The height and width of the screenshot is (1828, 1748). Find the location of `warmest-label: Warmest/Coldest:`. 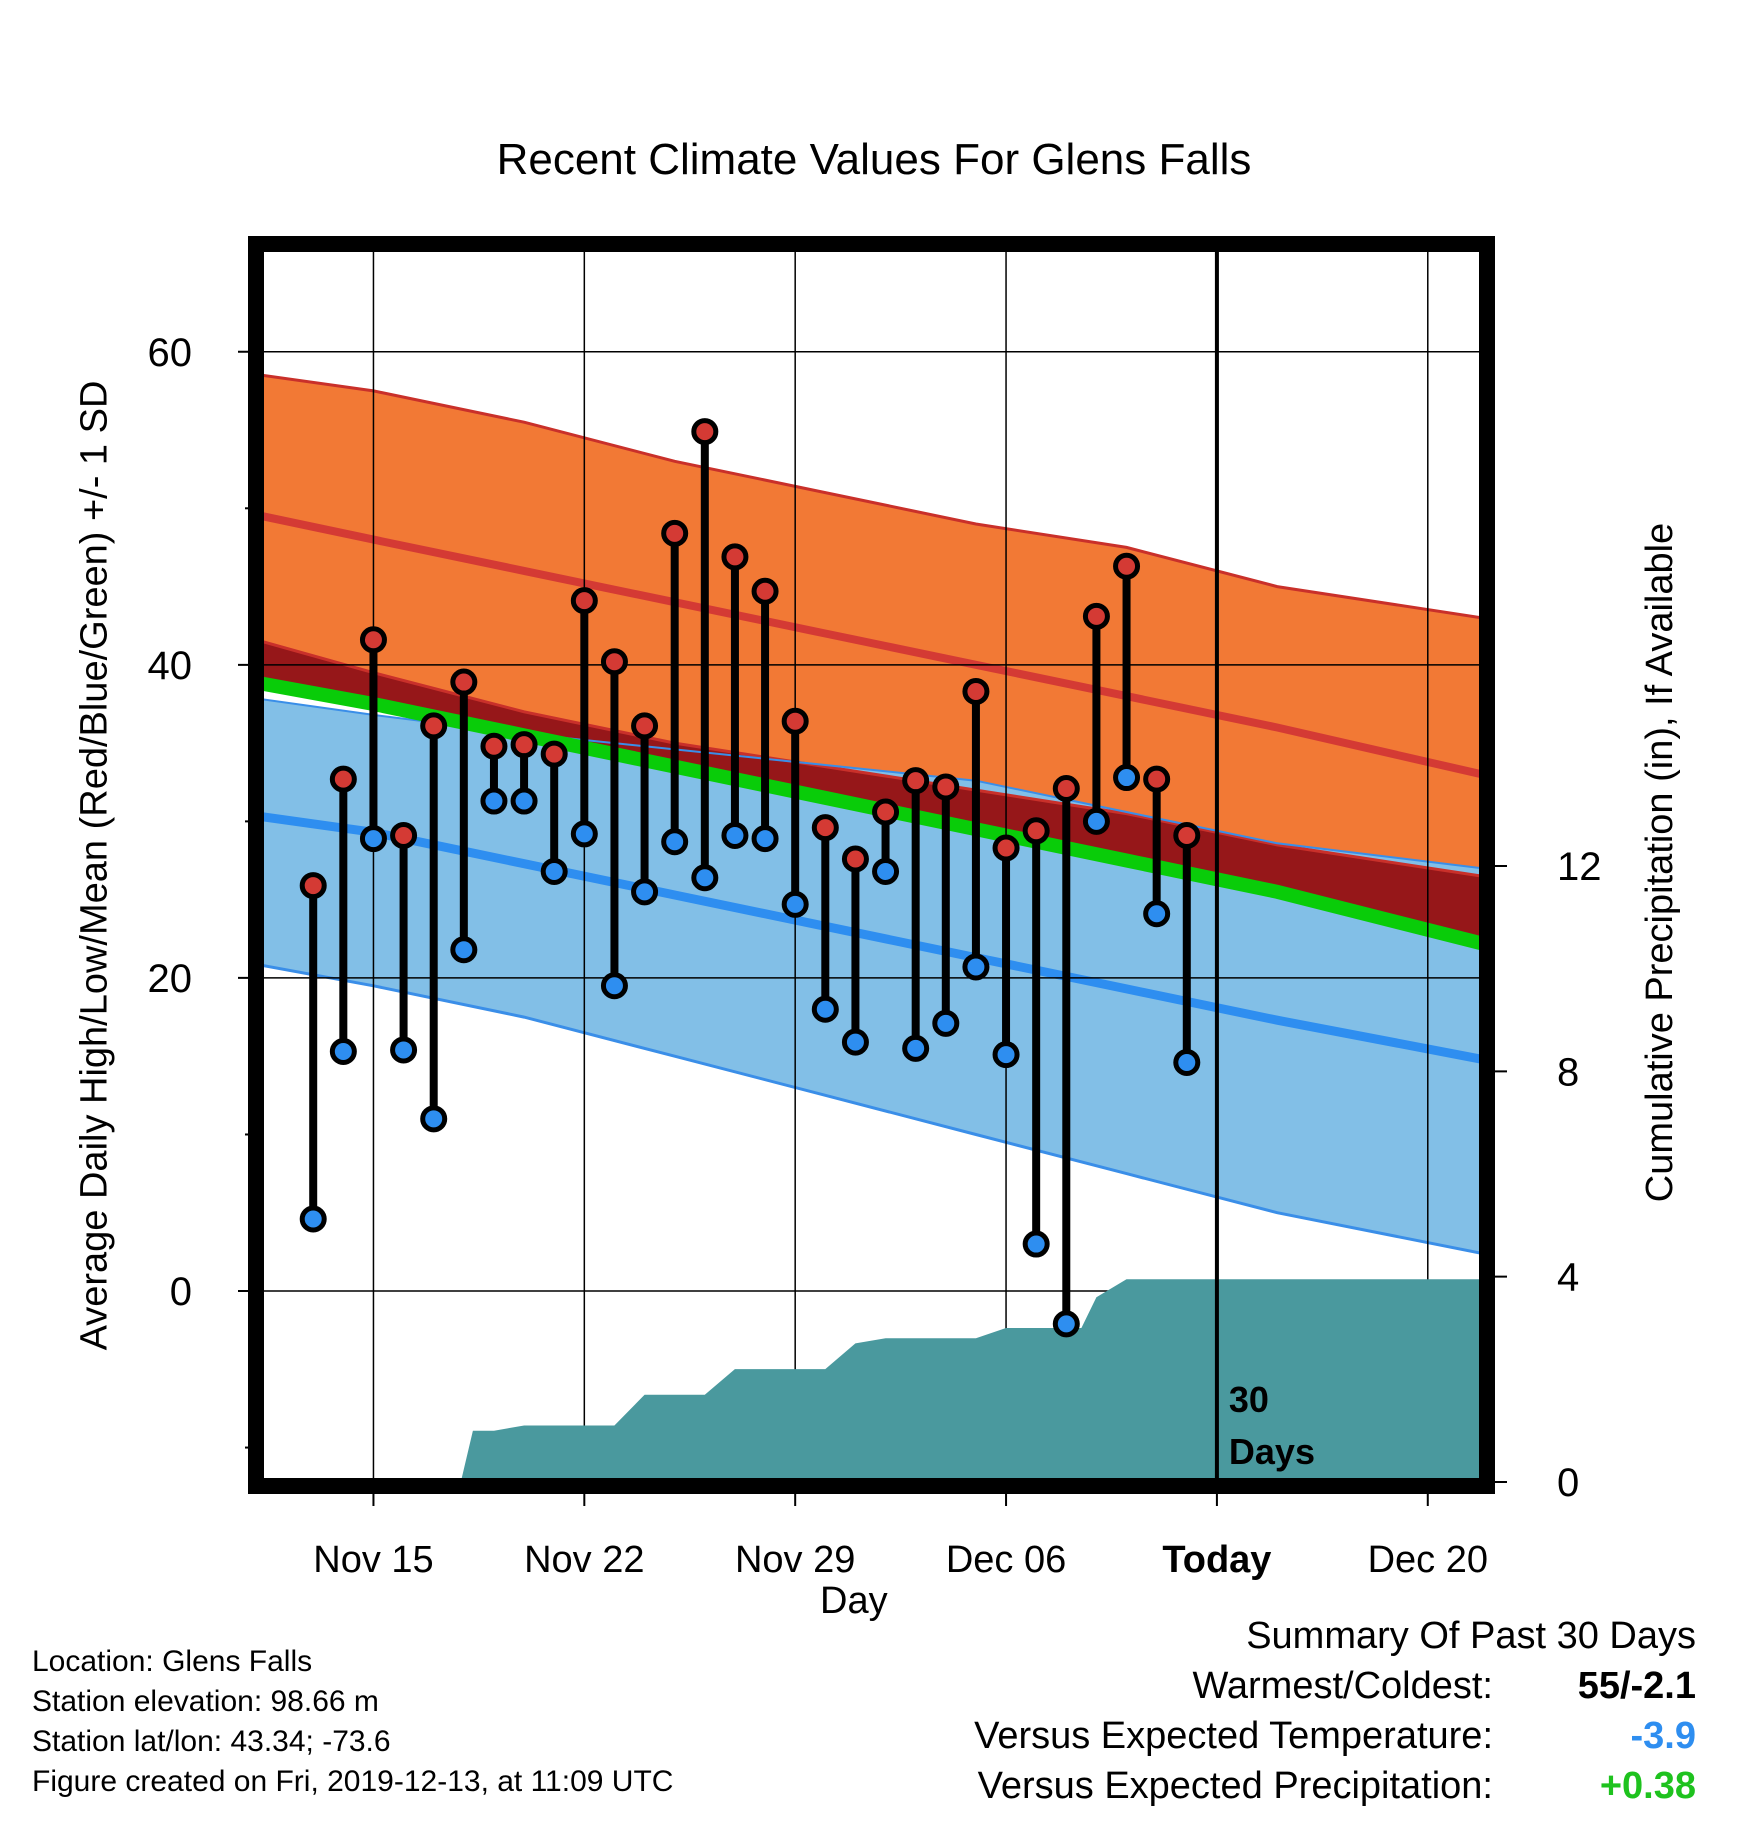

warmest-label: Warmest/Coldest: is located at coordinates (1342, 1686).